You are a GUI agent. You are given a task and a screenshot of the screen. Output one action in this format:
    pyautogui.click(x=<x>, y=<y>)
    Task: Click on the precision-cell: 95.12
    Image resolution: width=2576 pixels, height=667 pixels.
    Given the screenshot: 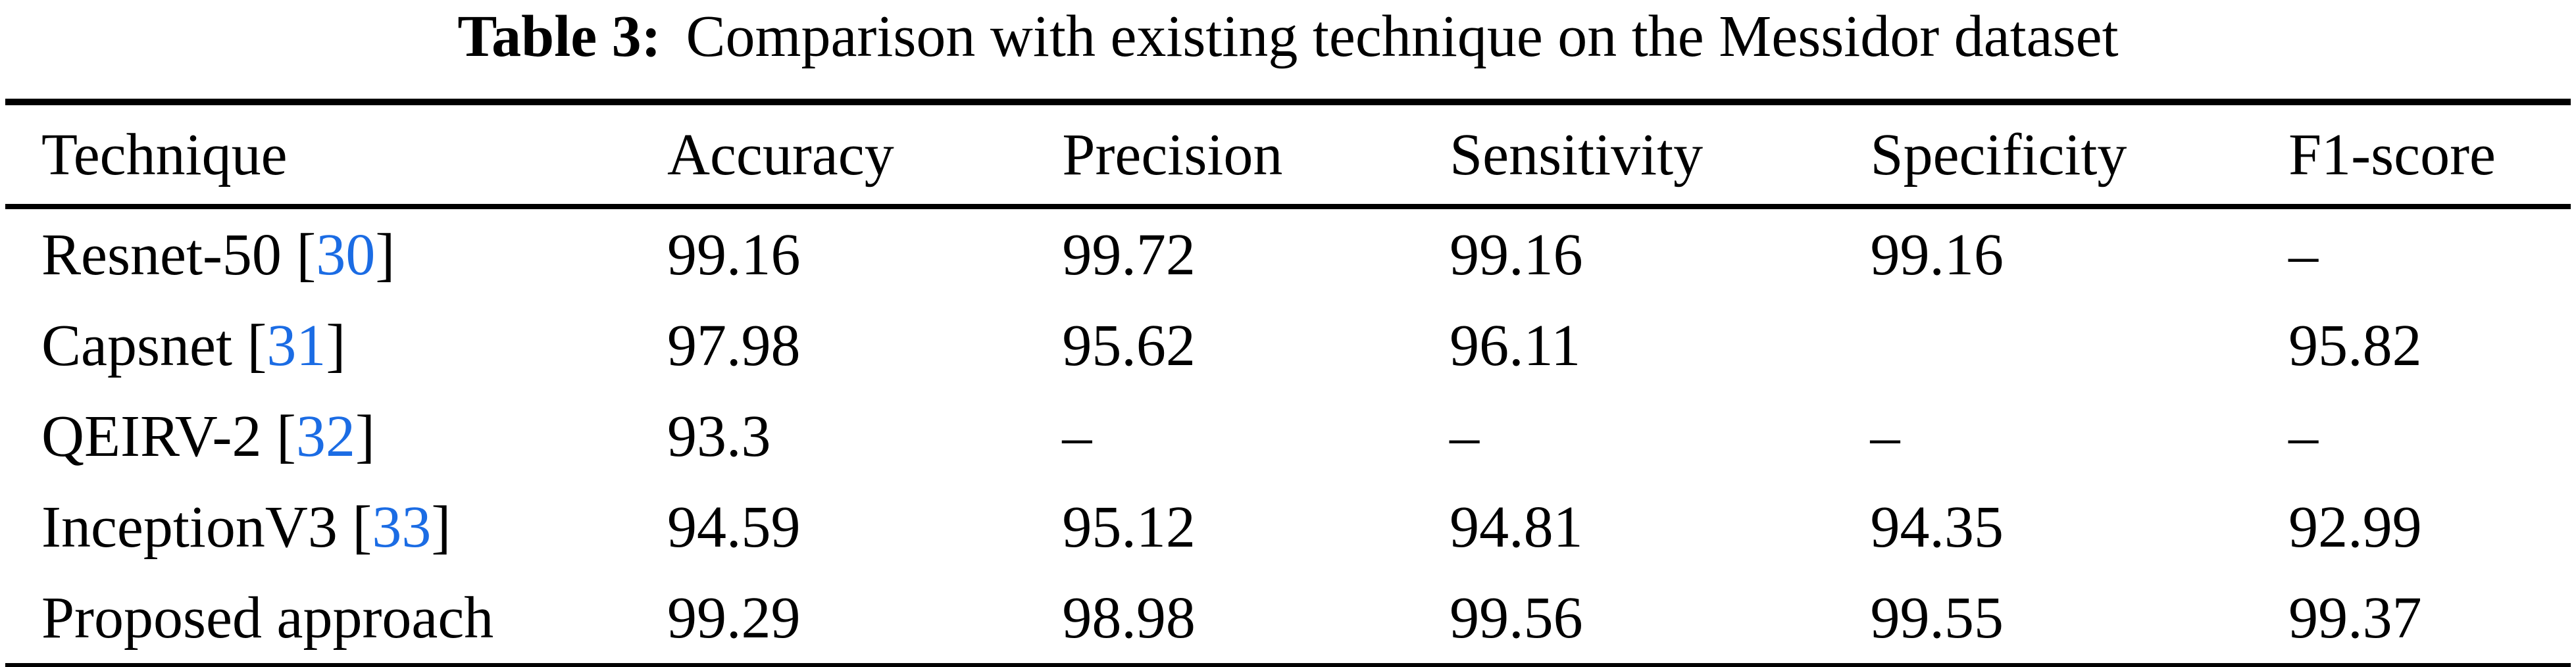 What is the action you would take?
    pyautogui.click(x=1129, y=527)
    